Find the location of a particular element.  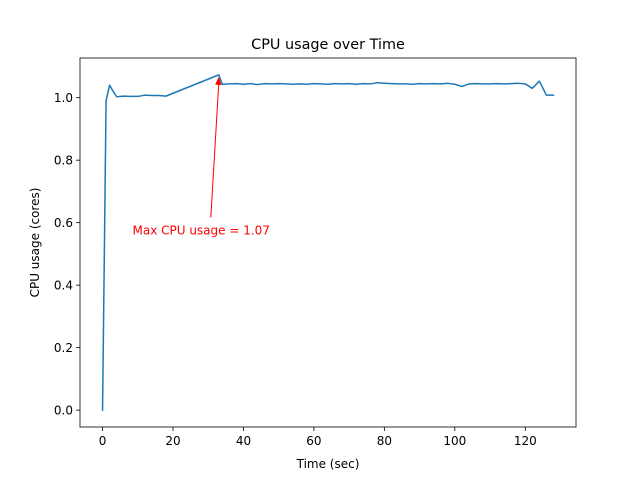

x-axis-label: Time (sec) is located at coordinates (328, 464).